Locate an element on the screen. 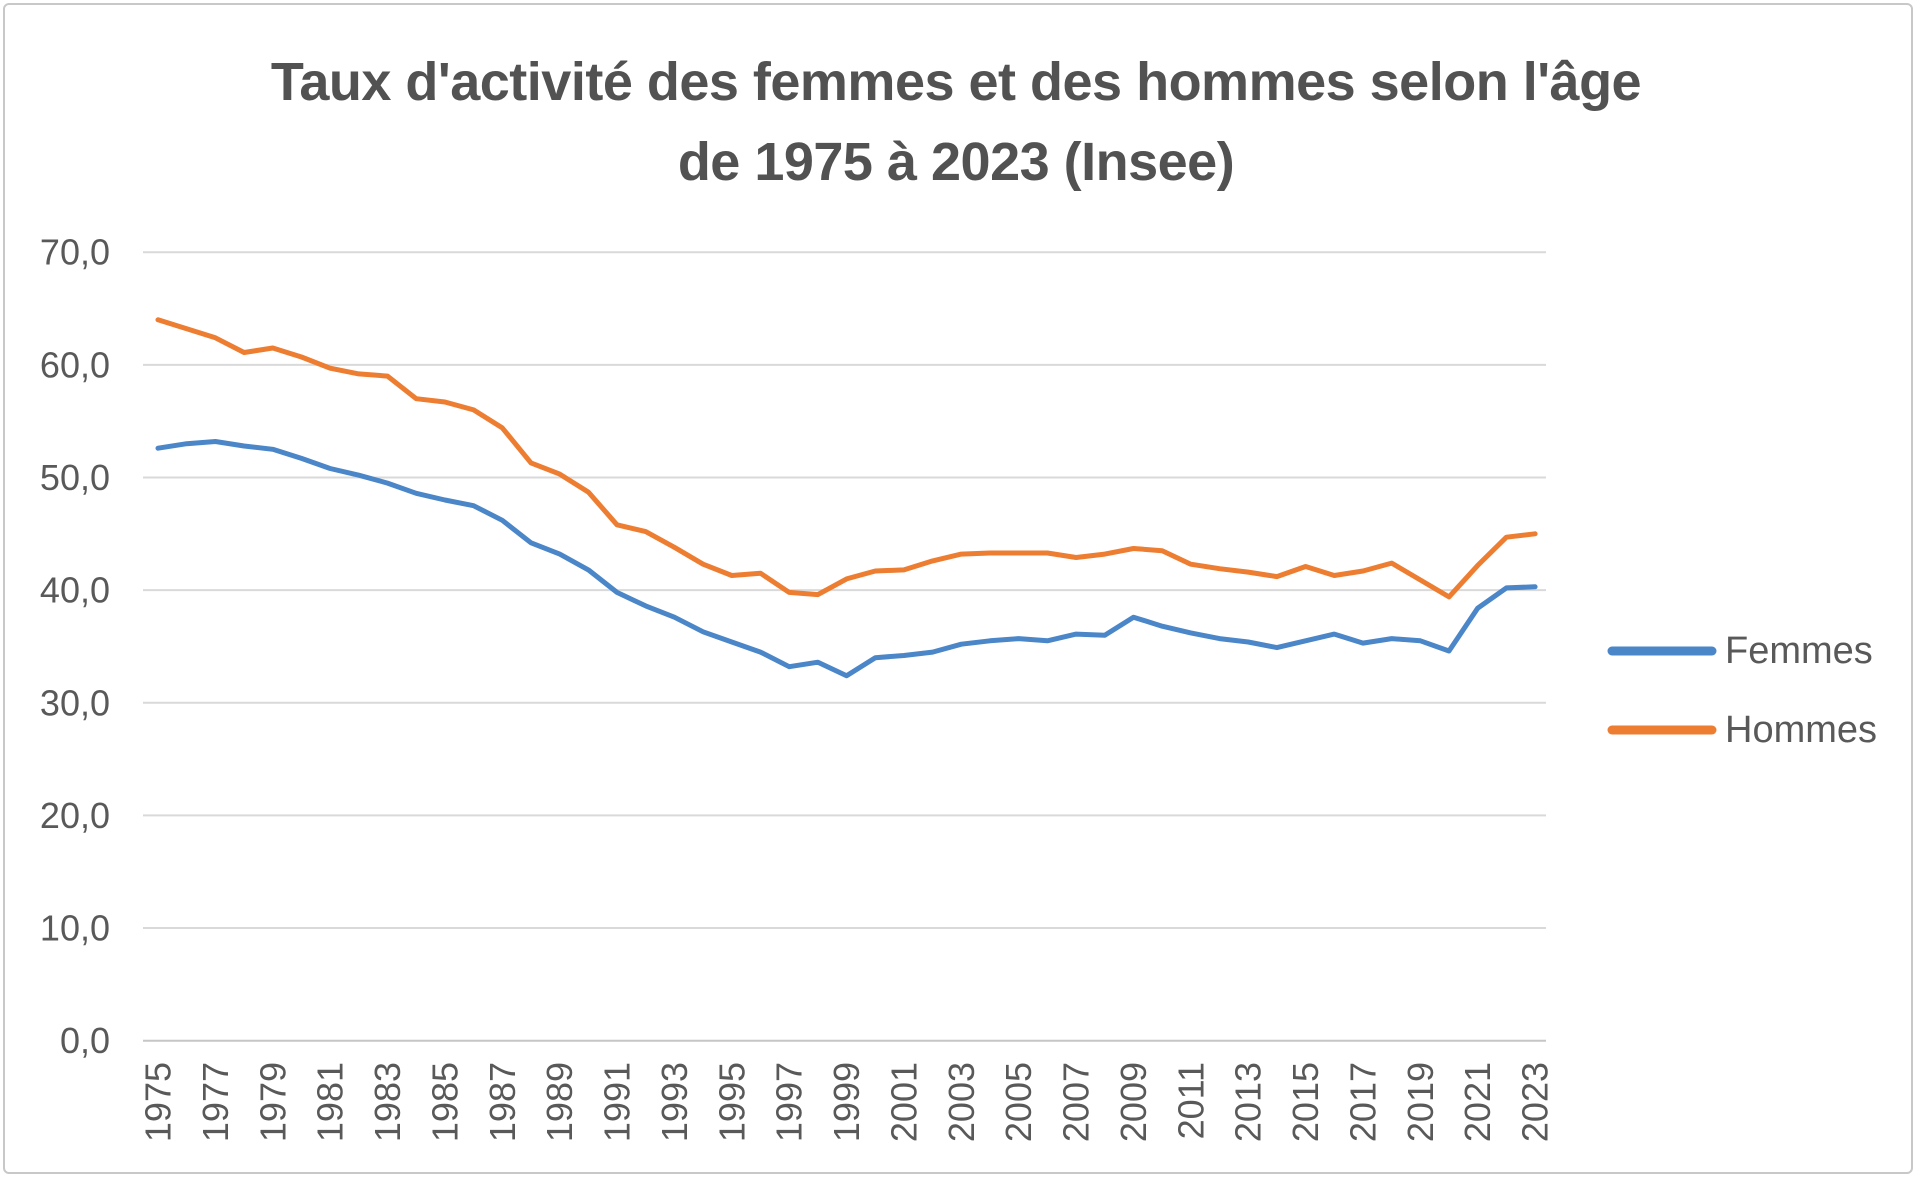 This screenshot has width=1920, height=1181. legend-label-hommes: Hommes is located at coordinates (1801, 730).